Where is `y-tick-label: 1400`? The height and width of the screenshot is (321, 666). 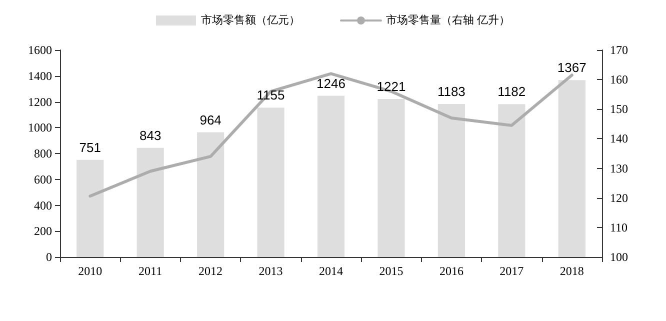 y-tick-label: 1400 is located at coordinates (40, 75).